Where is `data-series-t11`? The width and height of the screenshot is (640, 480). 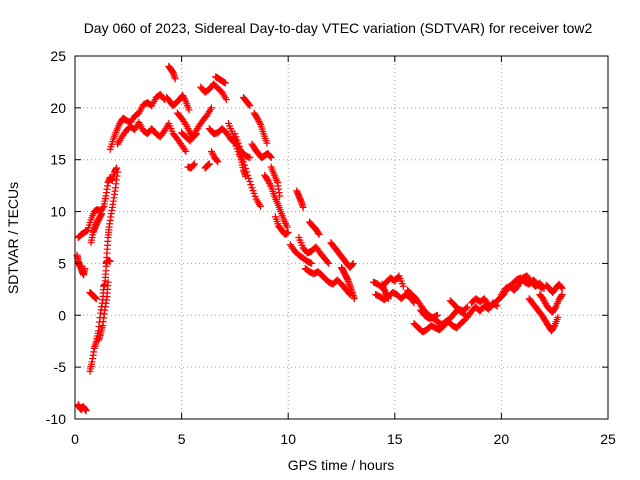
data-series-t11 is located at coordinates (172, 72).